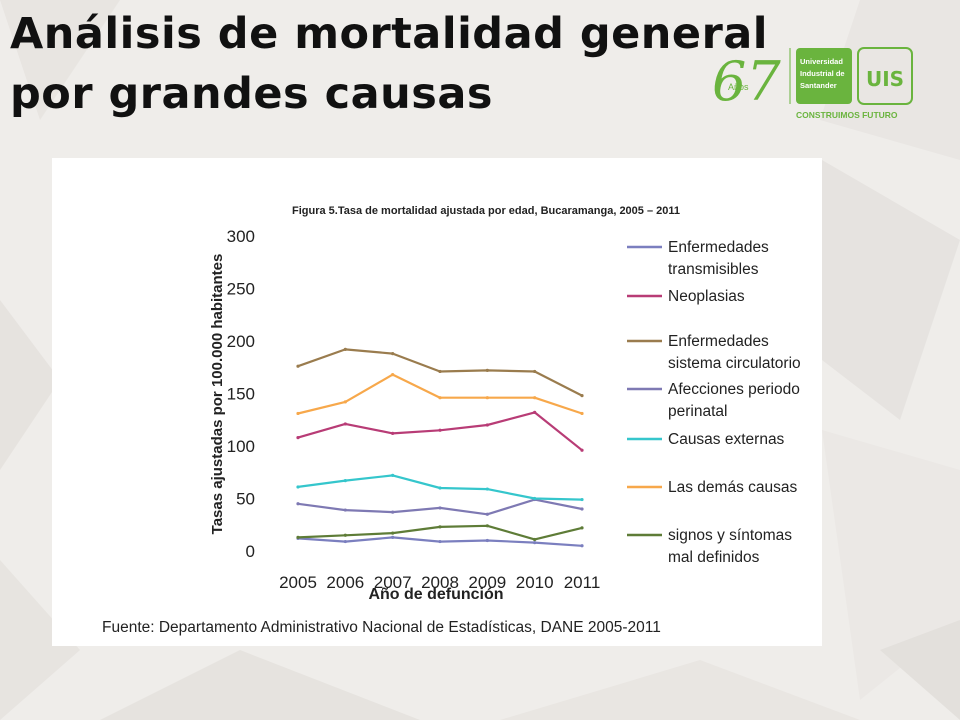  What do you see at coordinates (241, 446) in the screenshot?
I see `y-tick-label: 100` at bounding box center [241, 446].